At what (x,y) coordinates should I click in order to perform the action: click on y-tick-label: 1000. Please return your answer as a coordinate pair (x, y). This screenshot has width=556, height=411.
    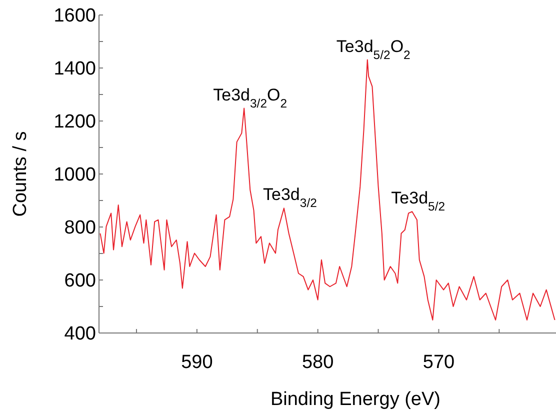
    Looking at the image, I should click on (75, 175).